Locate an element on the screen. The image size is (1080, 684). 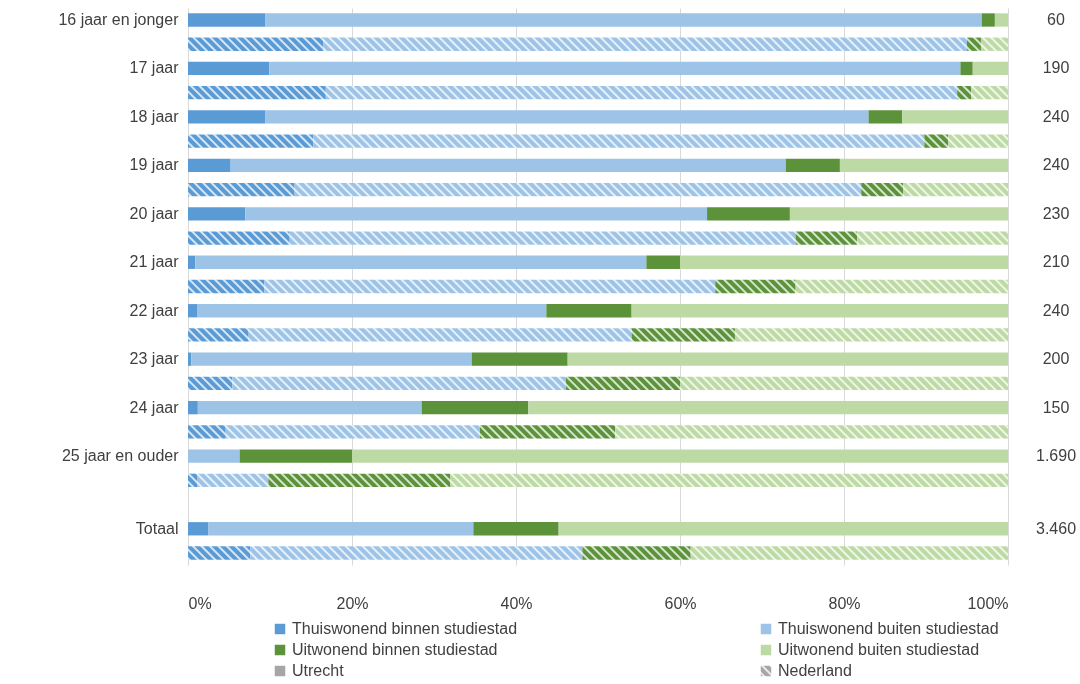
y-tick-label: 22 jaar is located at coordinates (154, 310).